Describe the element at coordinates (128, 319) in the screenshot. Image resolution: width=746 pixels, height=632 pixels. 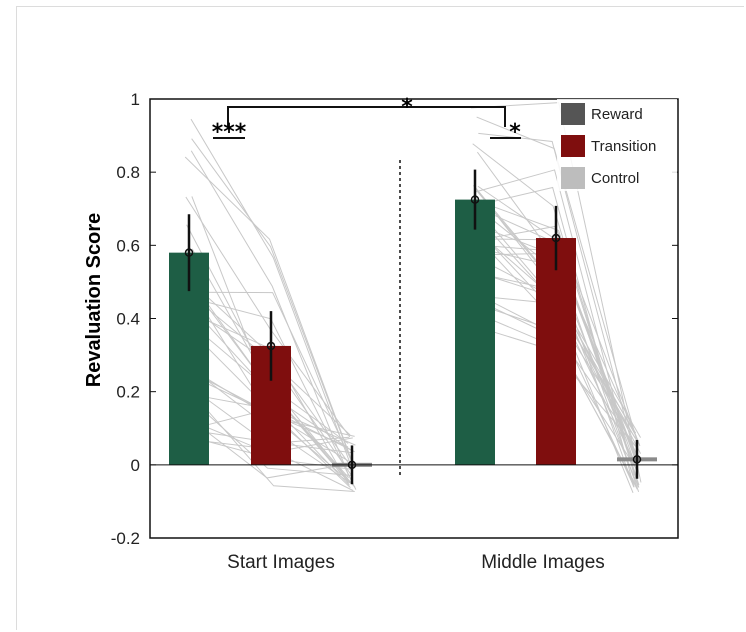
I see `y-tick-label: 0.4` at that location.